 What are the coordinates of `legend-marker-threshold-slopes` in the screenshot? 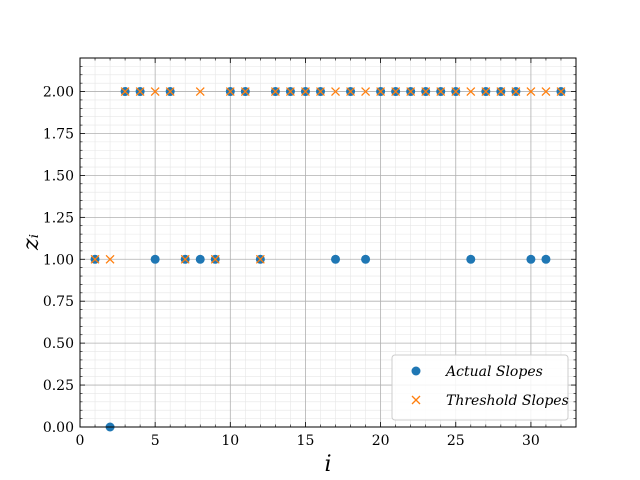 It's located at (416, 400).